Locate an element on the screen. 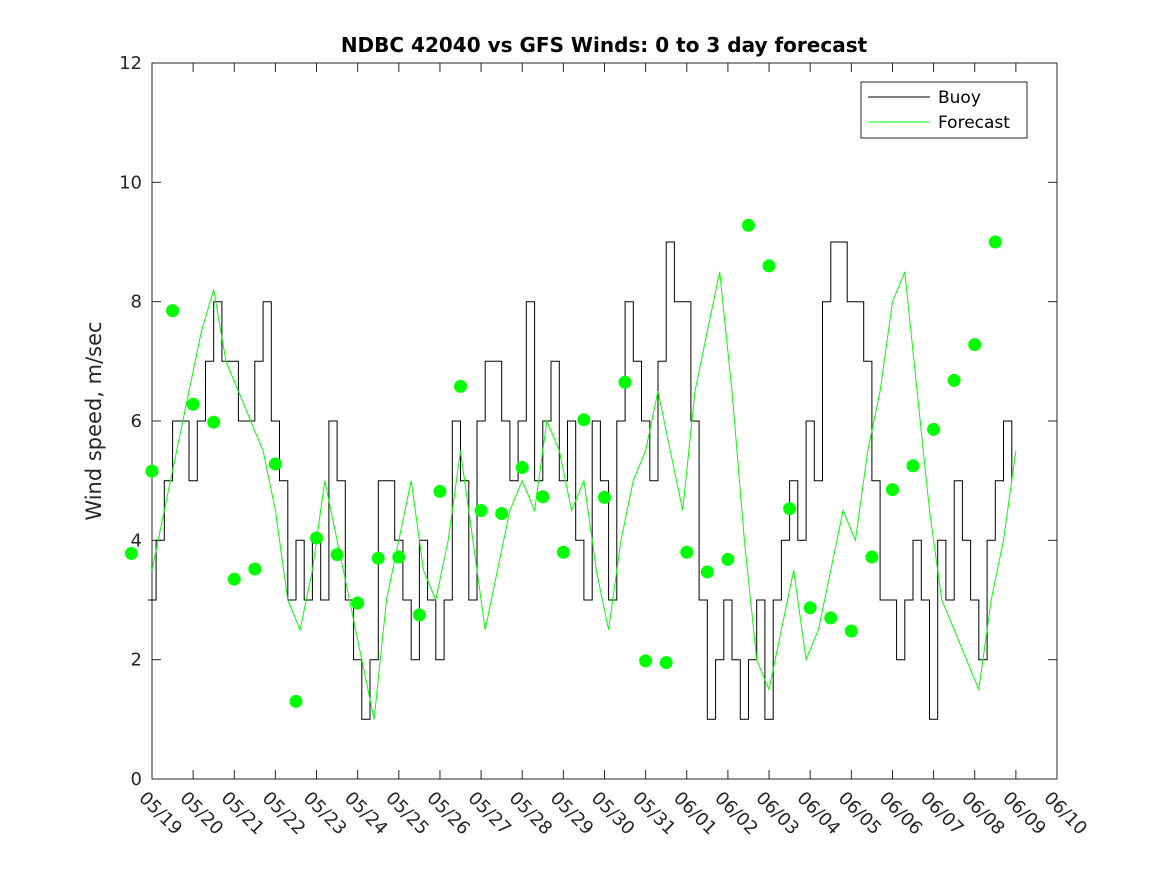 This screenshot has height=875, width=1167. x-tick-label: 05/24 is located at coordinates (366, 814).